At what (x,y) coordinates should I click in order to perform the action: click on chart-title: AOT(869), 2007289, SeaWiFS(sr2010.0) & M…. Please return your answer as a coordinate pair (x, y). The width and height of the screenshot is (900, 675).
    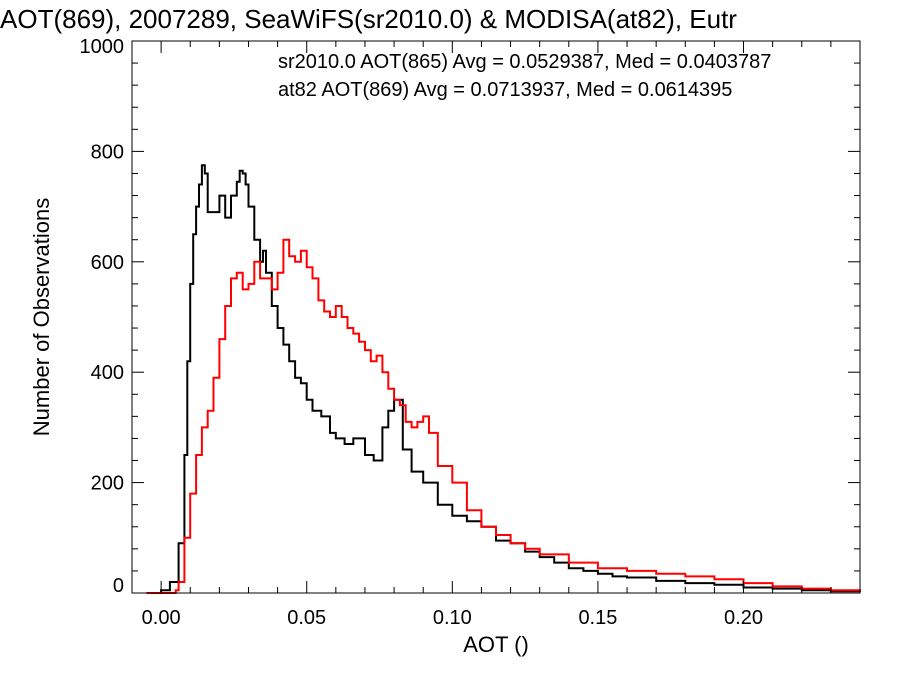
    Looking at the image, I should click on (368, 19).